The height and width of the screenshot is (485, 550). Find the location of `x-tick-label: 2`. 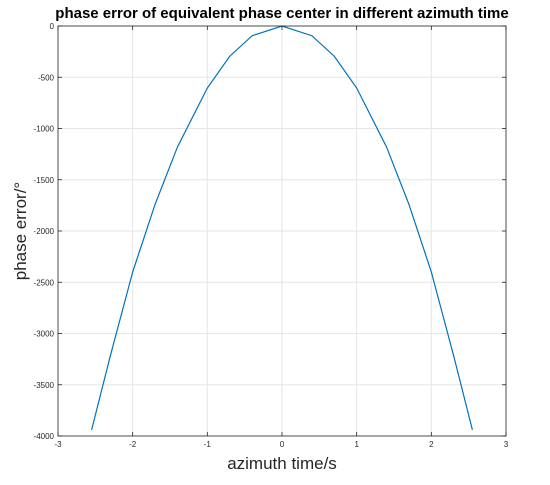

x-tick-label: 2 is located at coordinates (431, 444).